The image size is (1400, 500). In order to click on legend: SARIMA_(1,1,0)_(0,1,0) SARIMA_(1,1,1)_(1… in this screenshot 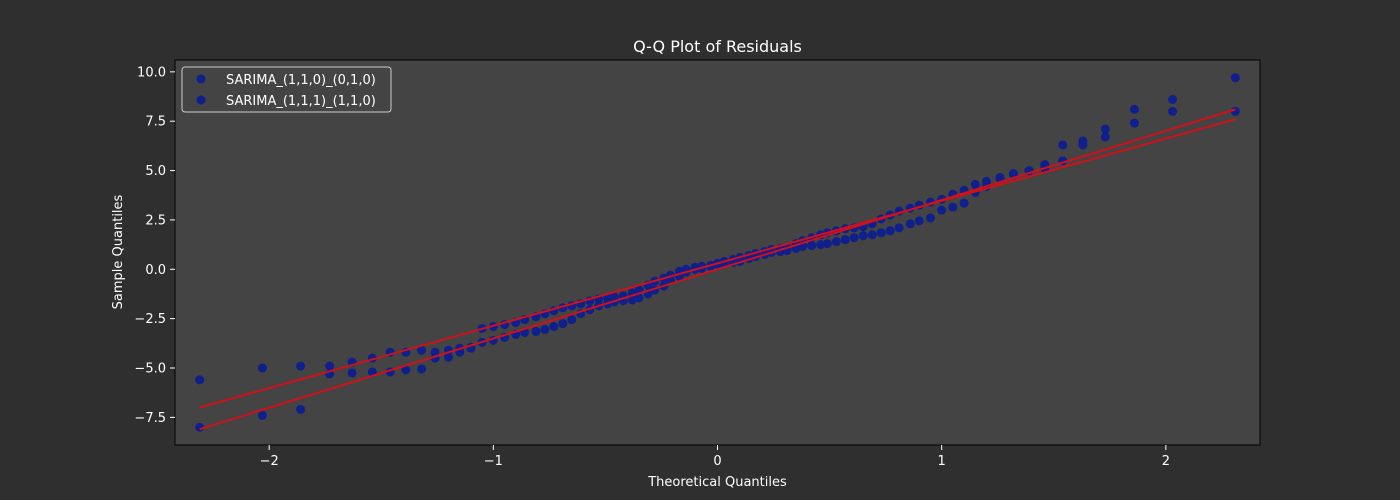, I will do `click(286, 89)`.